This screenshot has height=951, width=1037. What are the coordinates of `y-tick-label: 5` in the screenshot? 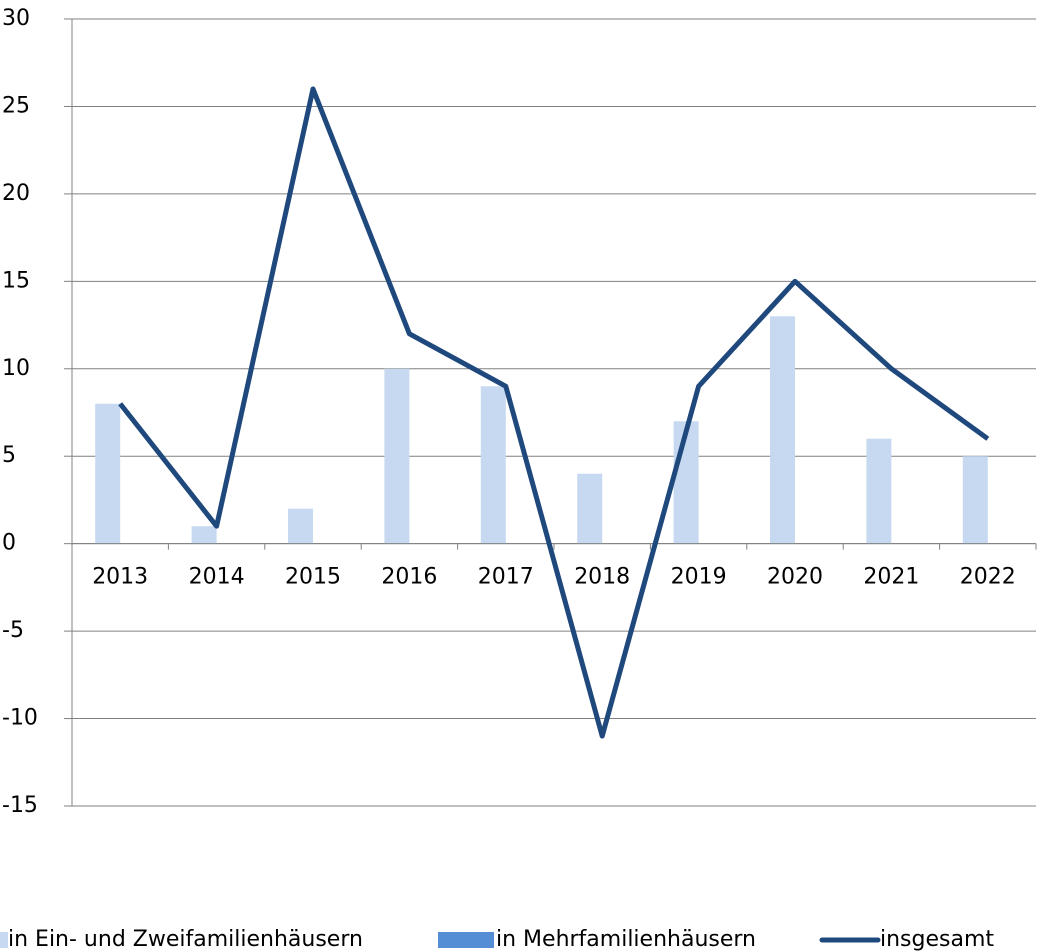 It's located at (9, 455).